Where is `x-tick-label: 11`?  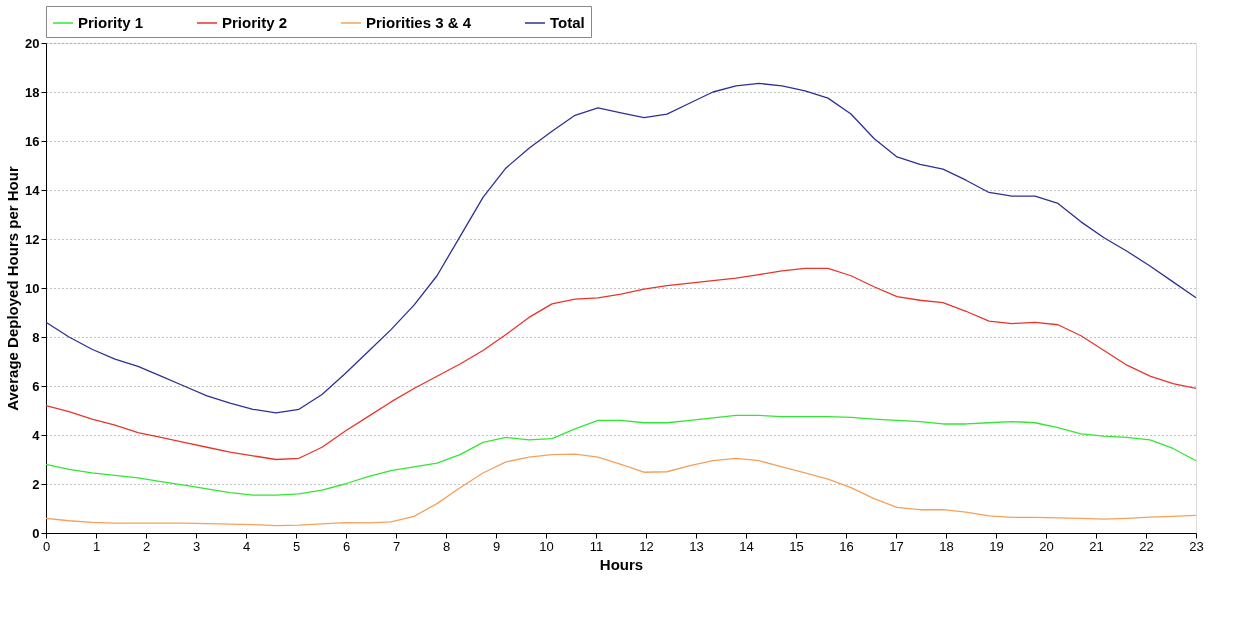
x-tick-label: 11 is located at coordinates (596, 546).